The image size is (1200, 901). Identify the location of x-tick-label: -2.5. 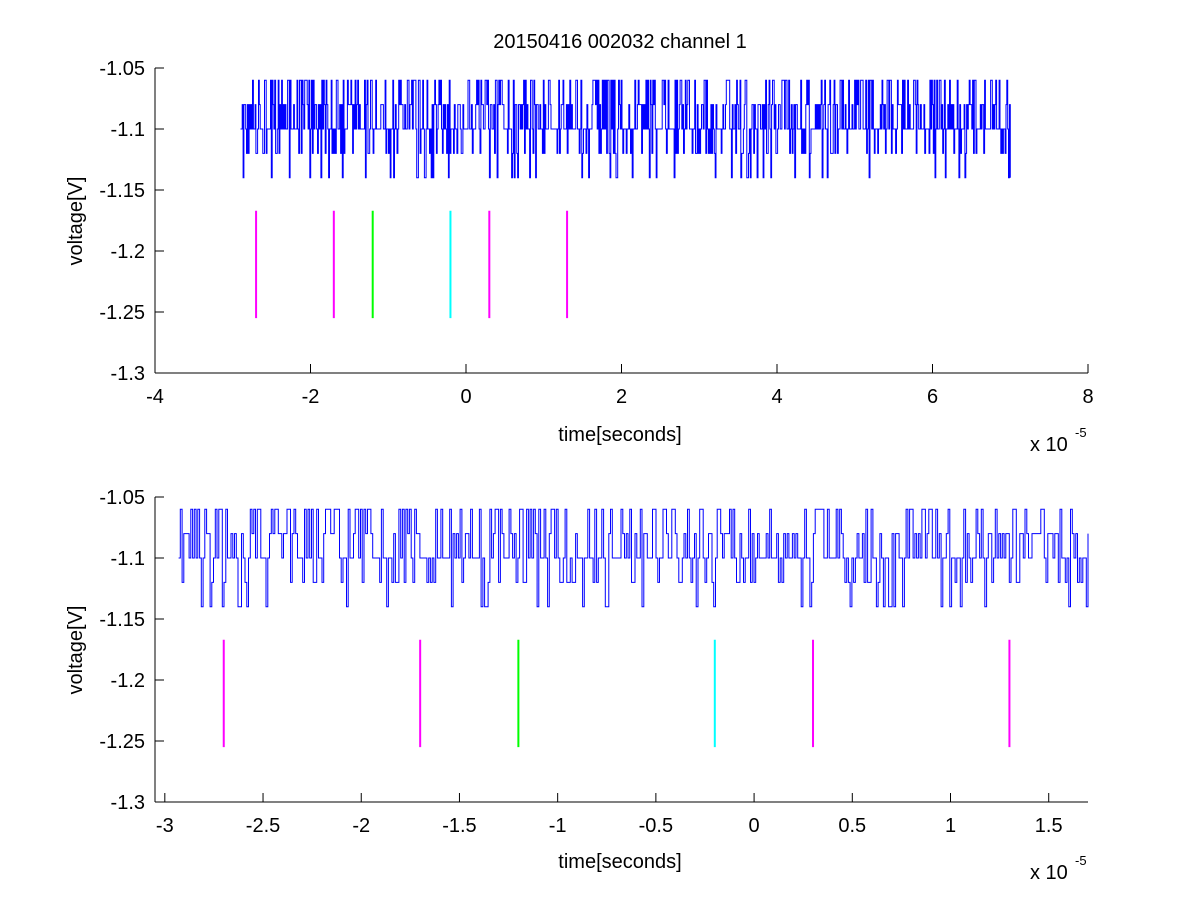
(263, 826).